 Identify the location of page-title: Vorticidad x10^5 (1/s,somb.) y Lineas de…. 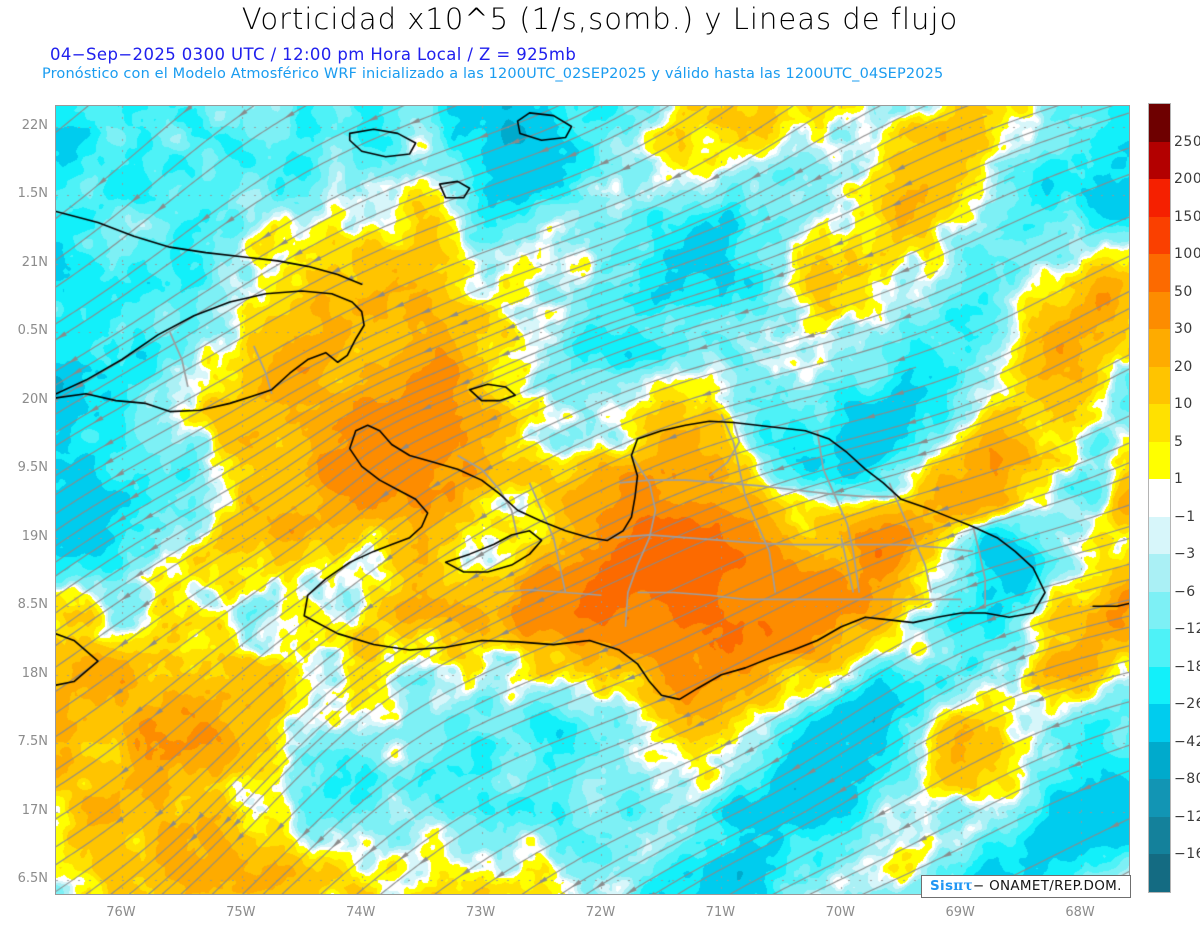
(600, 19).